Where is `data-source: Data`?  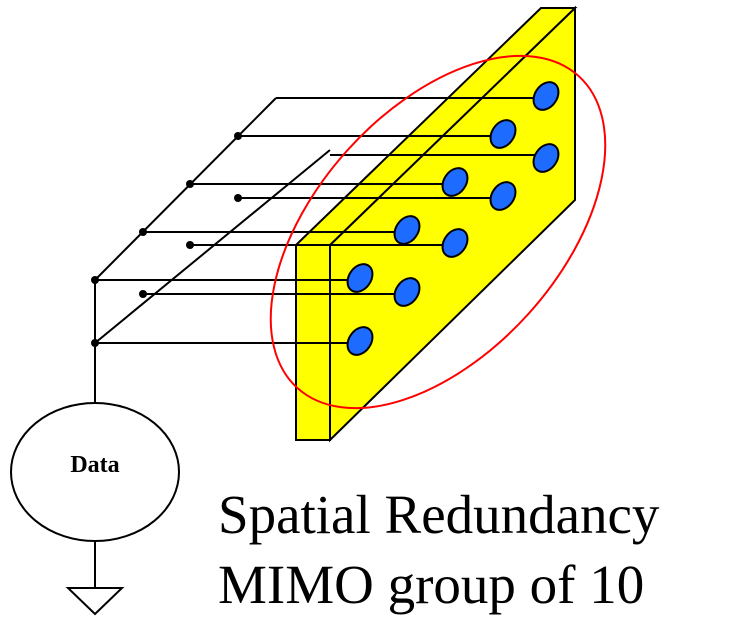 data-source: Data is located at coordinates (95, 478).